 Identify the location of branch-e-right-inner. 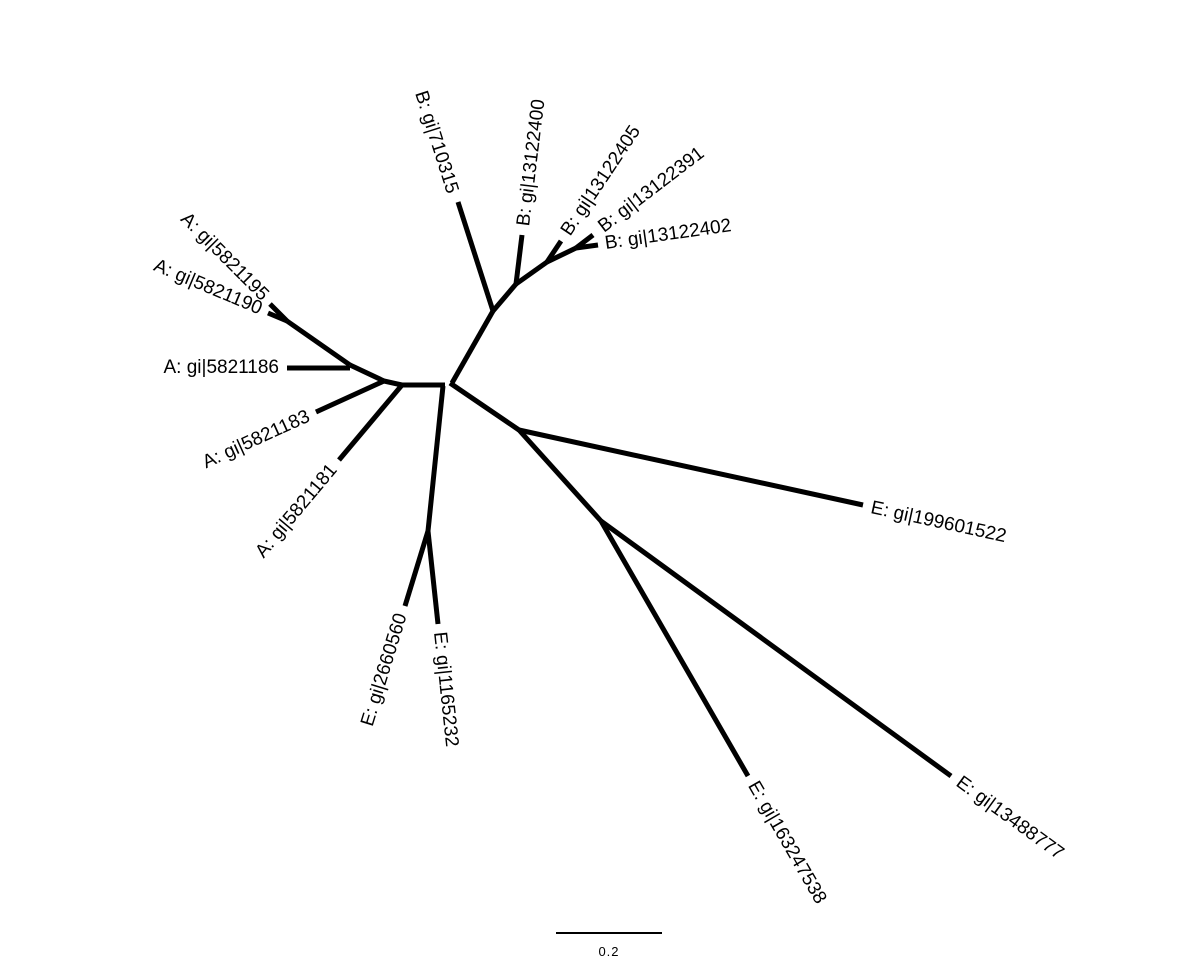
(560, 475).